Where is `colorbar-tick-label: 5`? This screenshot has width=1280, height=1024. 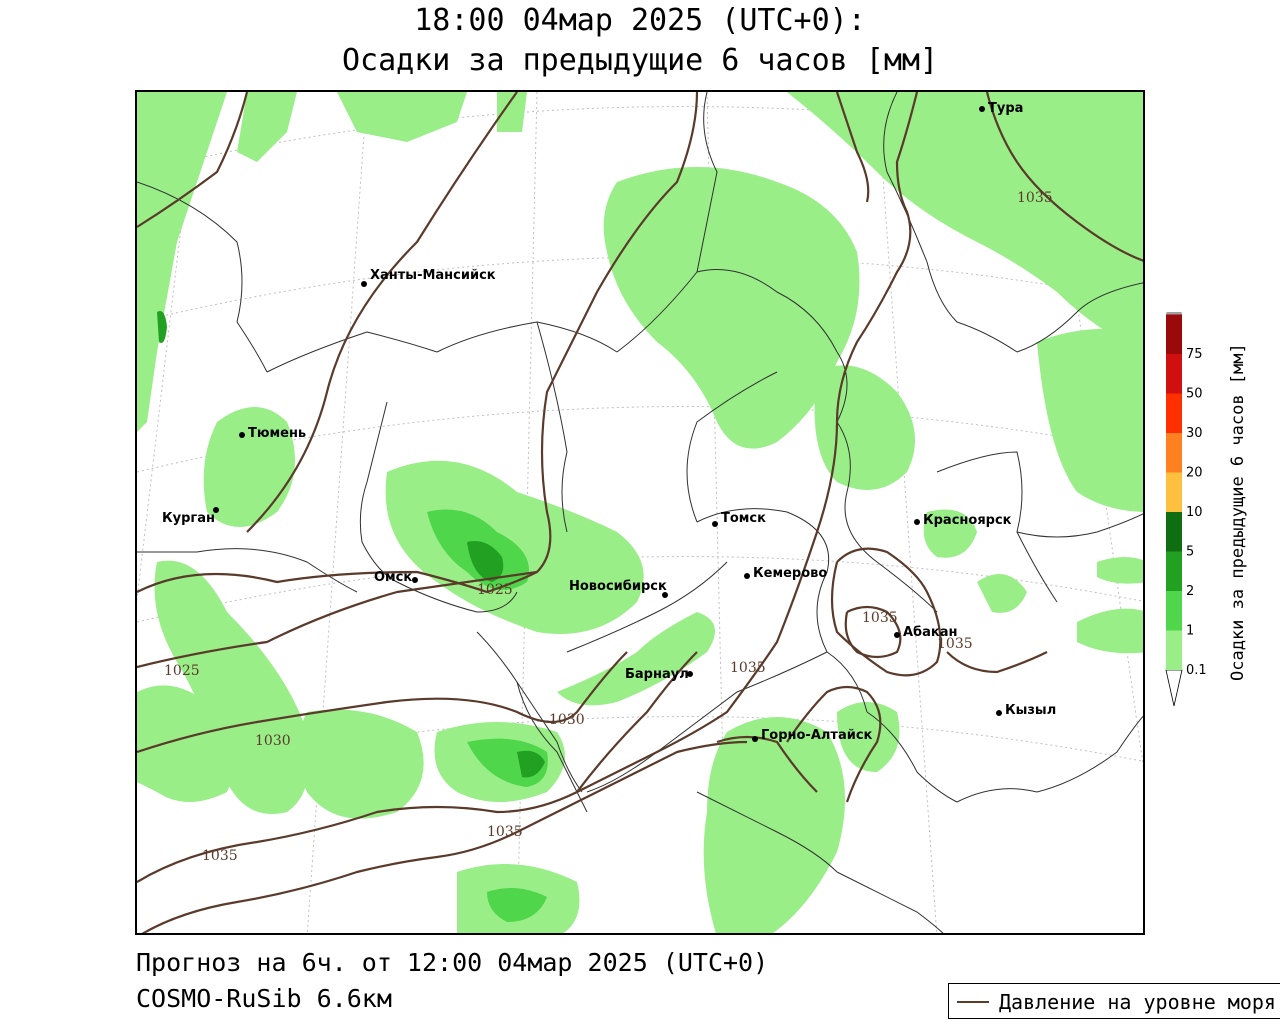 colorbar-tick-label: 5 is located at coordinates (1190, 552).